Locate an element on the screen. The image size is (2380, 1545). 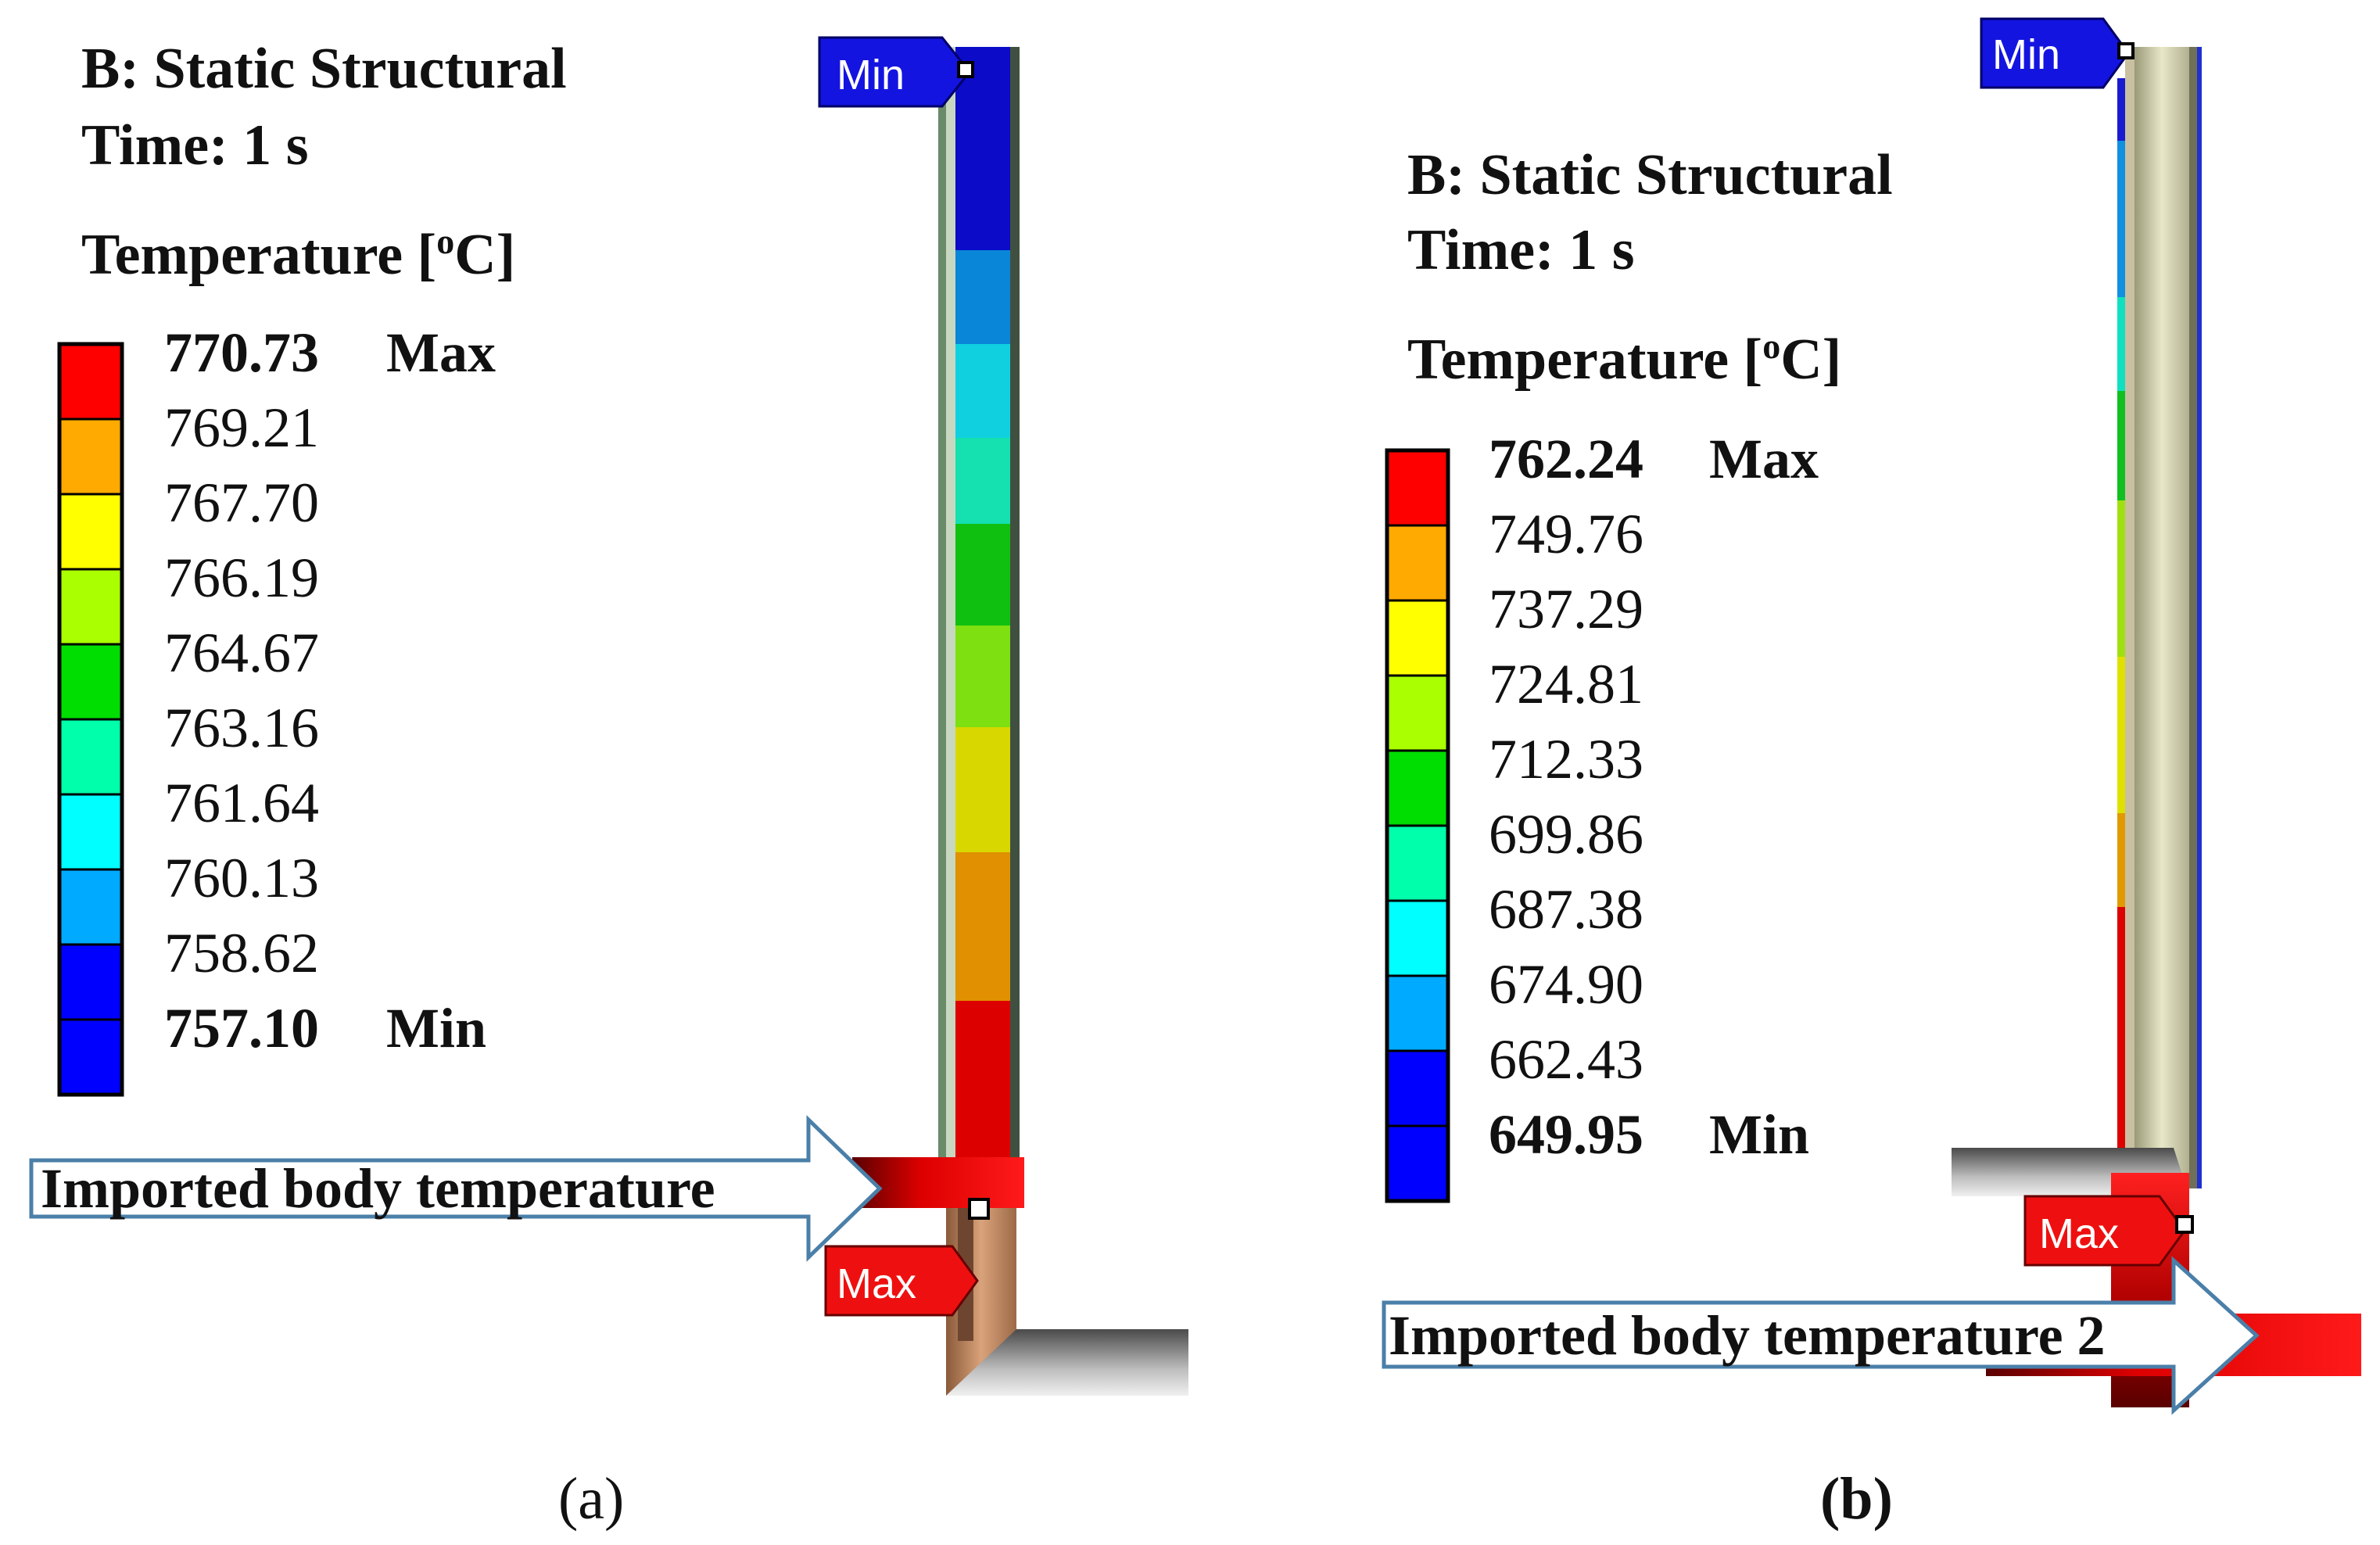
panel-b-quantity-label: Temperature [ is located at coordinates (1584, 360).